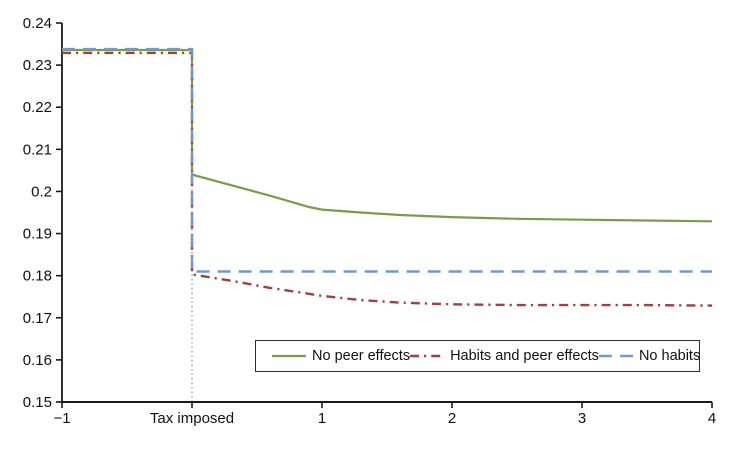 The height and width of the screenshot is (463, 751). What do you see at coordinates (61, 418) in the screenshot?
I see `x-tick-label: −1` at bounding box center [61, 418].